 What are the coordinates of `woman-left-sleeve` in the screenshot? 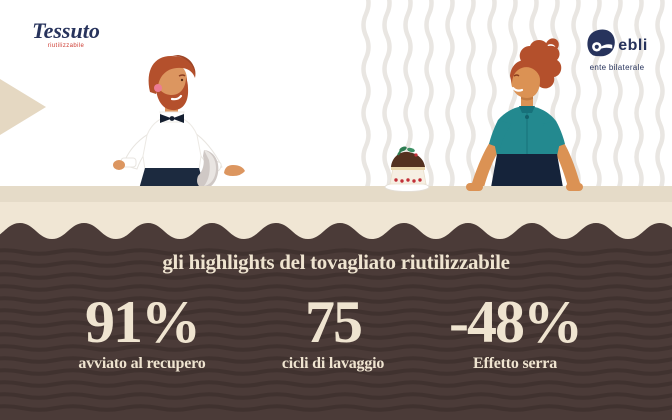 It's located at (500, 134).